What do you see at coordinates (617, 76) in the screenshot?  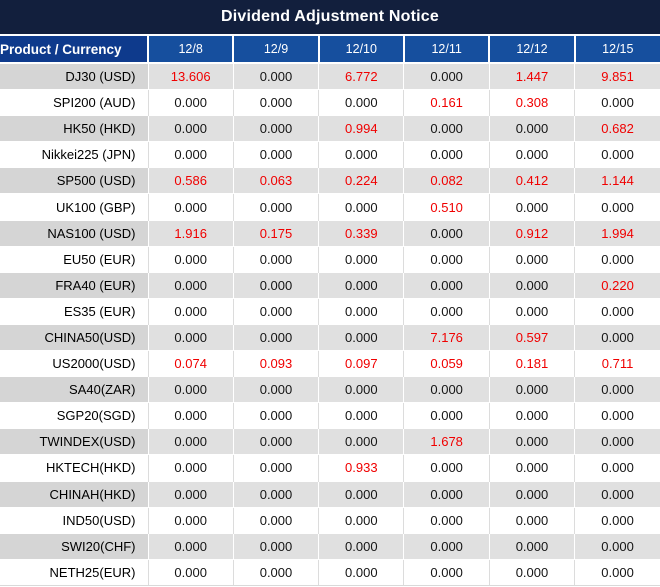 I see `value-cell: 9.851` at bounding box center [617, 76].